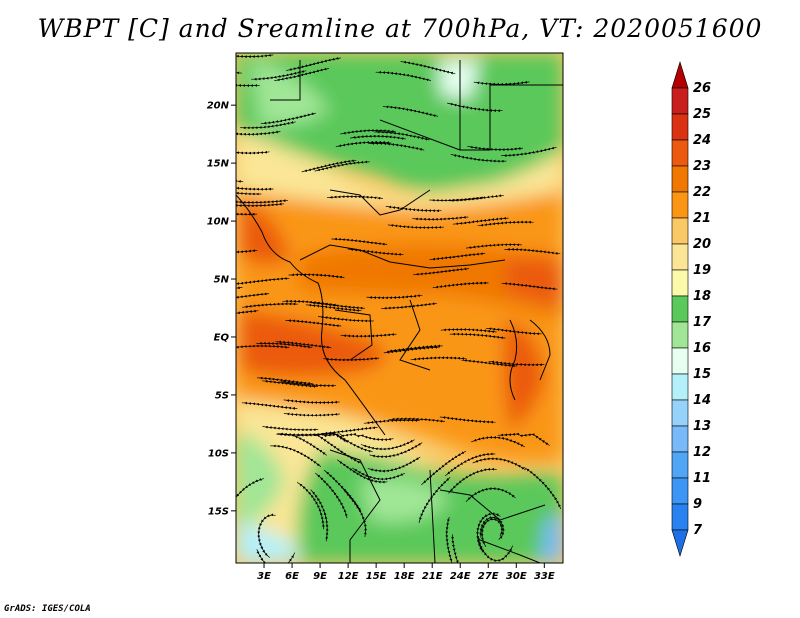  I want to click on colorbar-label: 14, so click(702, 400).